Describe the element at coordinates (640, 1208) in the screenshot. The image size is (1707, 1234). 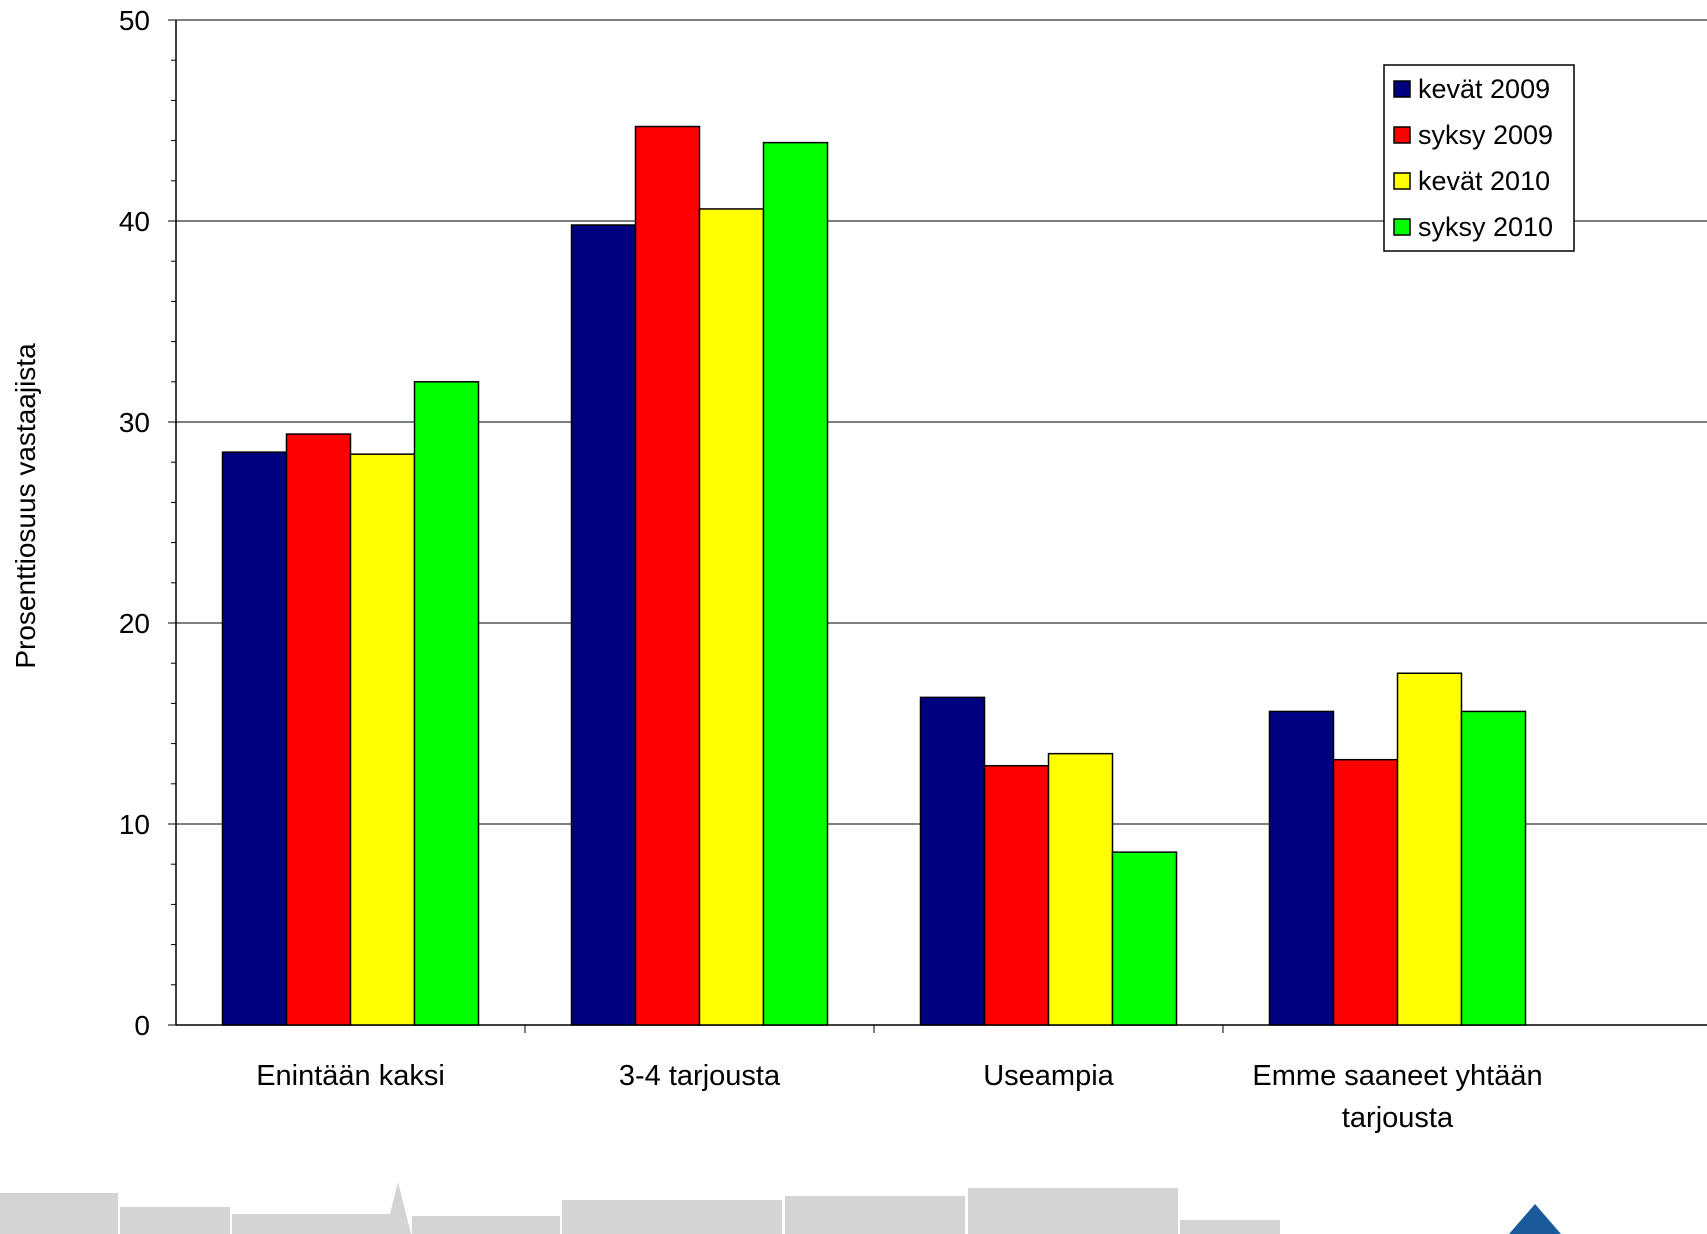
I see `city-skyline-decoration` at that location.